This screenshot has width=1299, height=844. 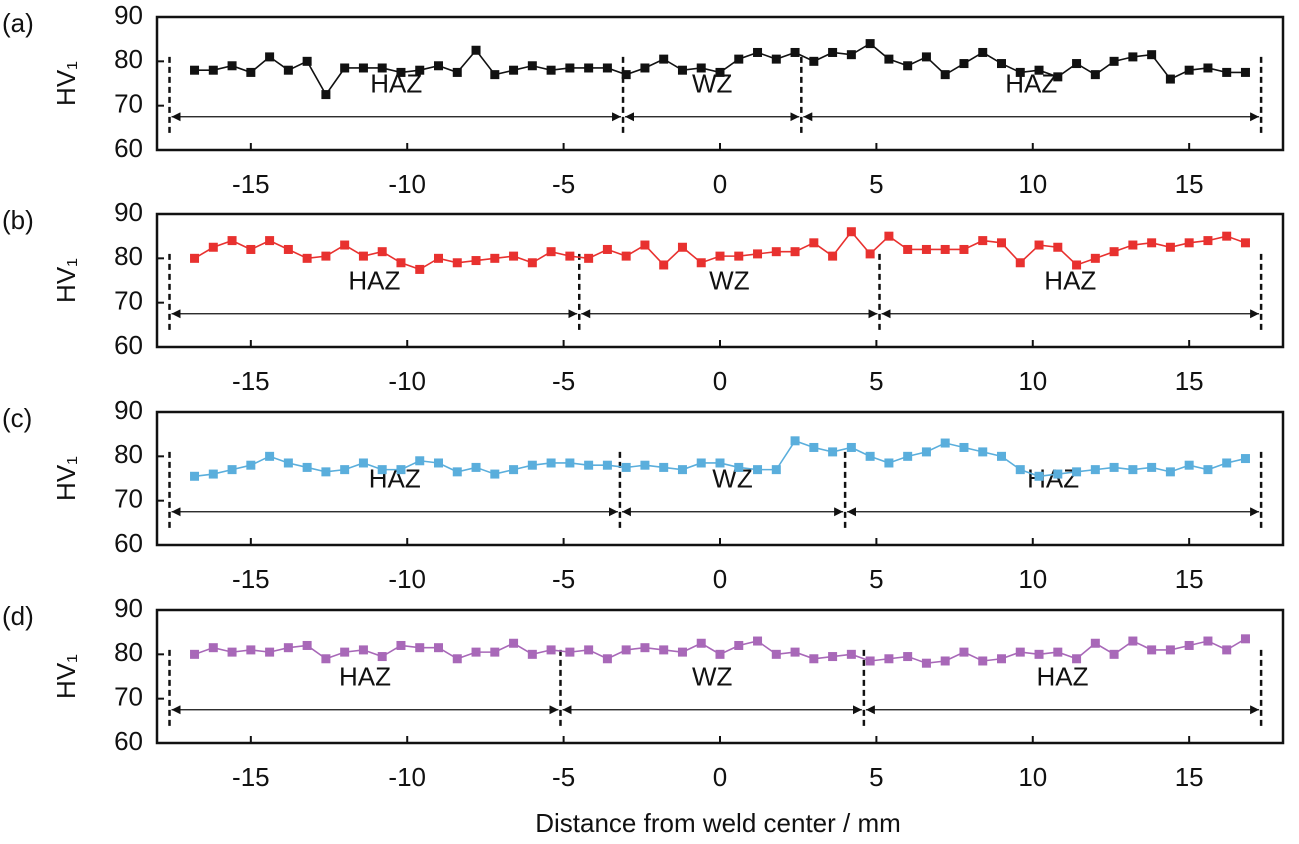 What do you see at coordinates (128, 212) in the screenshot?
I see `y-tick-label: 90` at bounding box center [128, 212].